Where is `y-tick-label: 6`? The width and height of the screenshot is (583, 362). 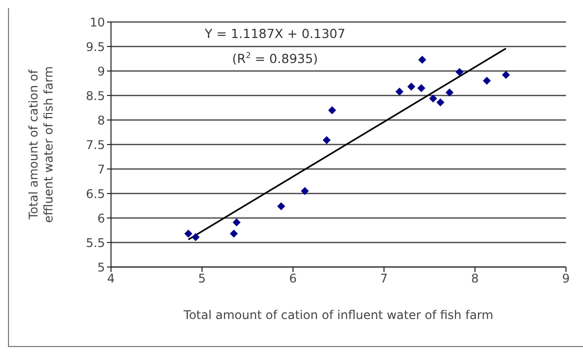 y-tick-label: 6 is located at coordinates (101, 218).